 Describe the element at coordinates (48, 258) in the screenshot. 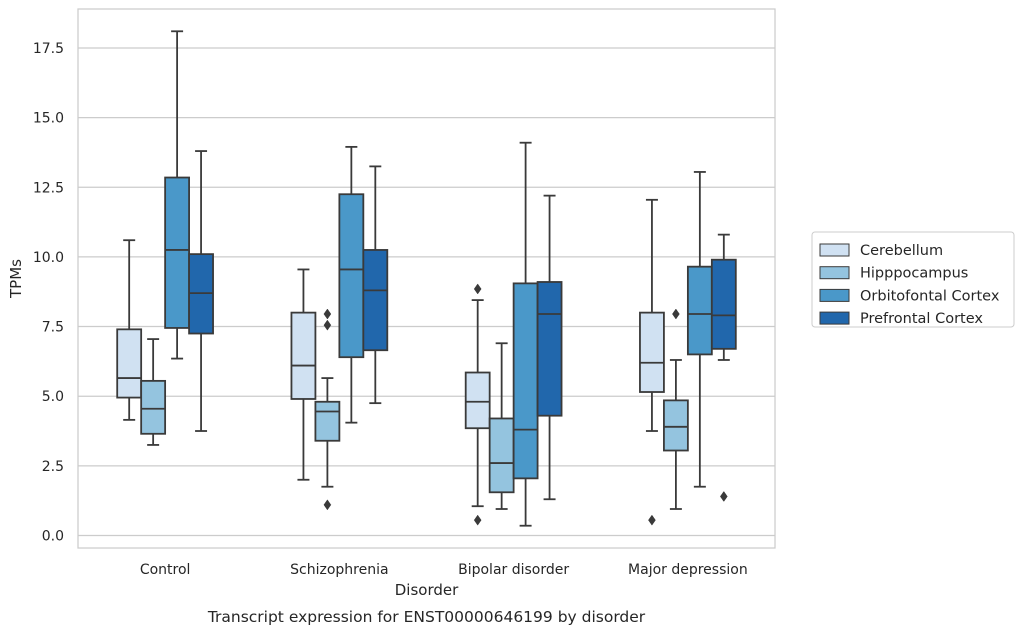

I see `y-tick-label: 10.0` at that location.